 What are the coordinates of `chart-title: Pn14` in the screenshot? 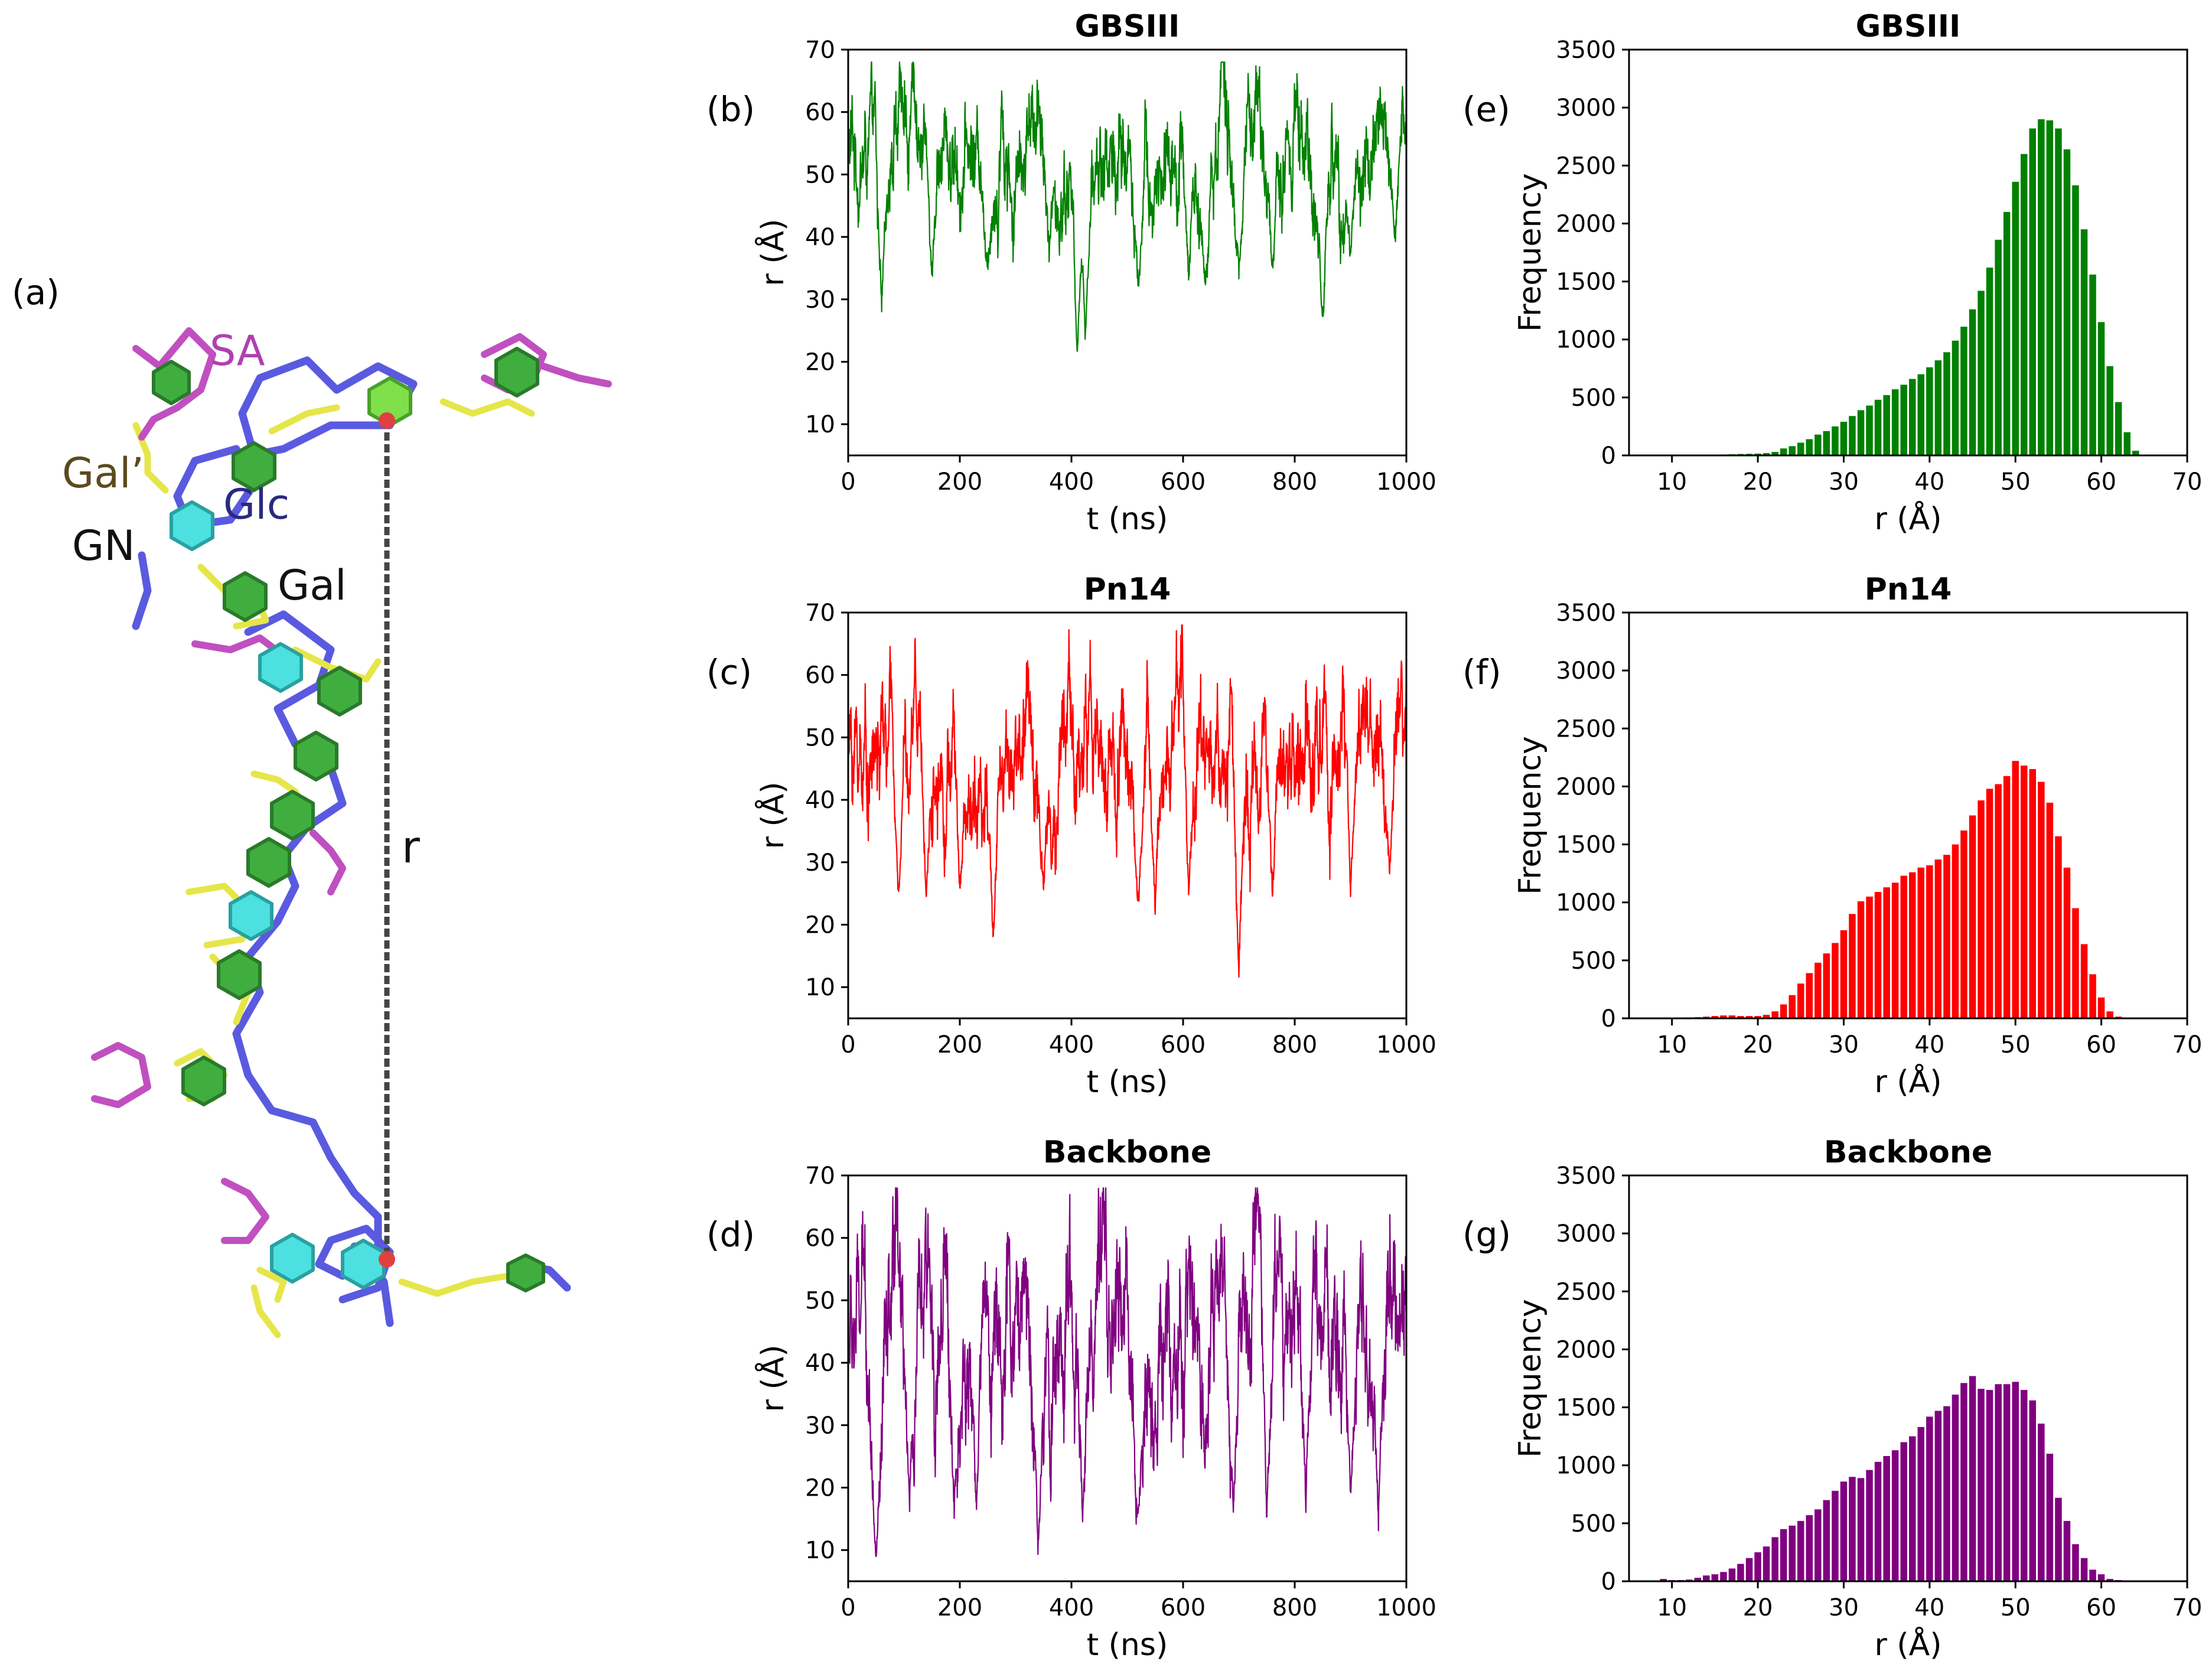 It's located at (1127, 589).